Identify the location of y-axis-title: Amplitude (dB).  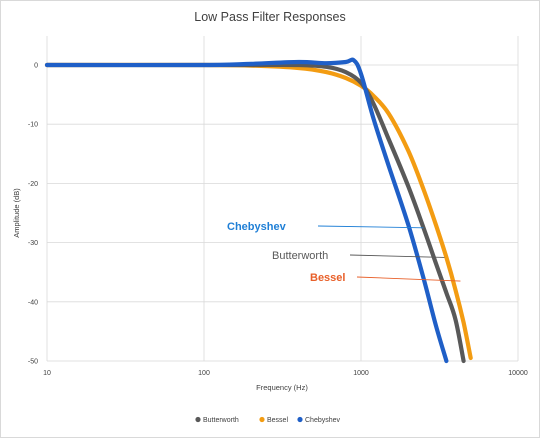
(16, 213).